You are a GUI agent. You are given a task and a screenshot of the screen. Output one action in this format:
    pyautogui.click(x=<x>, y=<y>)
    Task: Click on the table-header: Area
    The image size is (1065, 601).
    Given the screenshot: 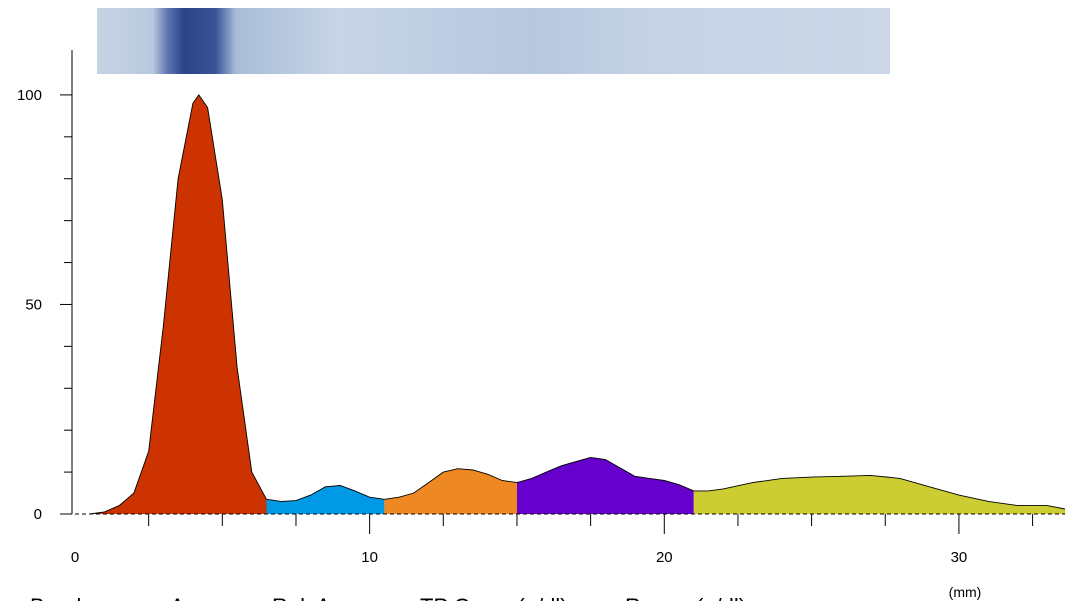 What is the action you would take?
    pyautogui.click(x=193, y=597)
    